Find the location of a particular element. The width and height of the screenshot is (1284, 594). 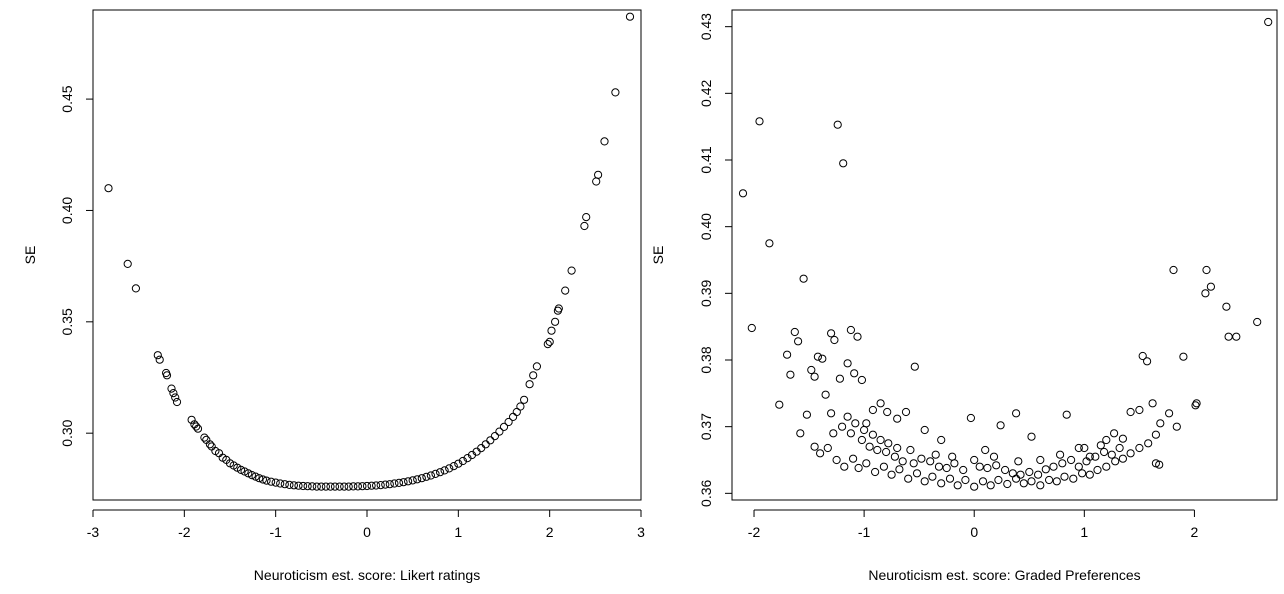

y-tick-label: 0.39 is located at coordinates (706, 292).